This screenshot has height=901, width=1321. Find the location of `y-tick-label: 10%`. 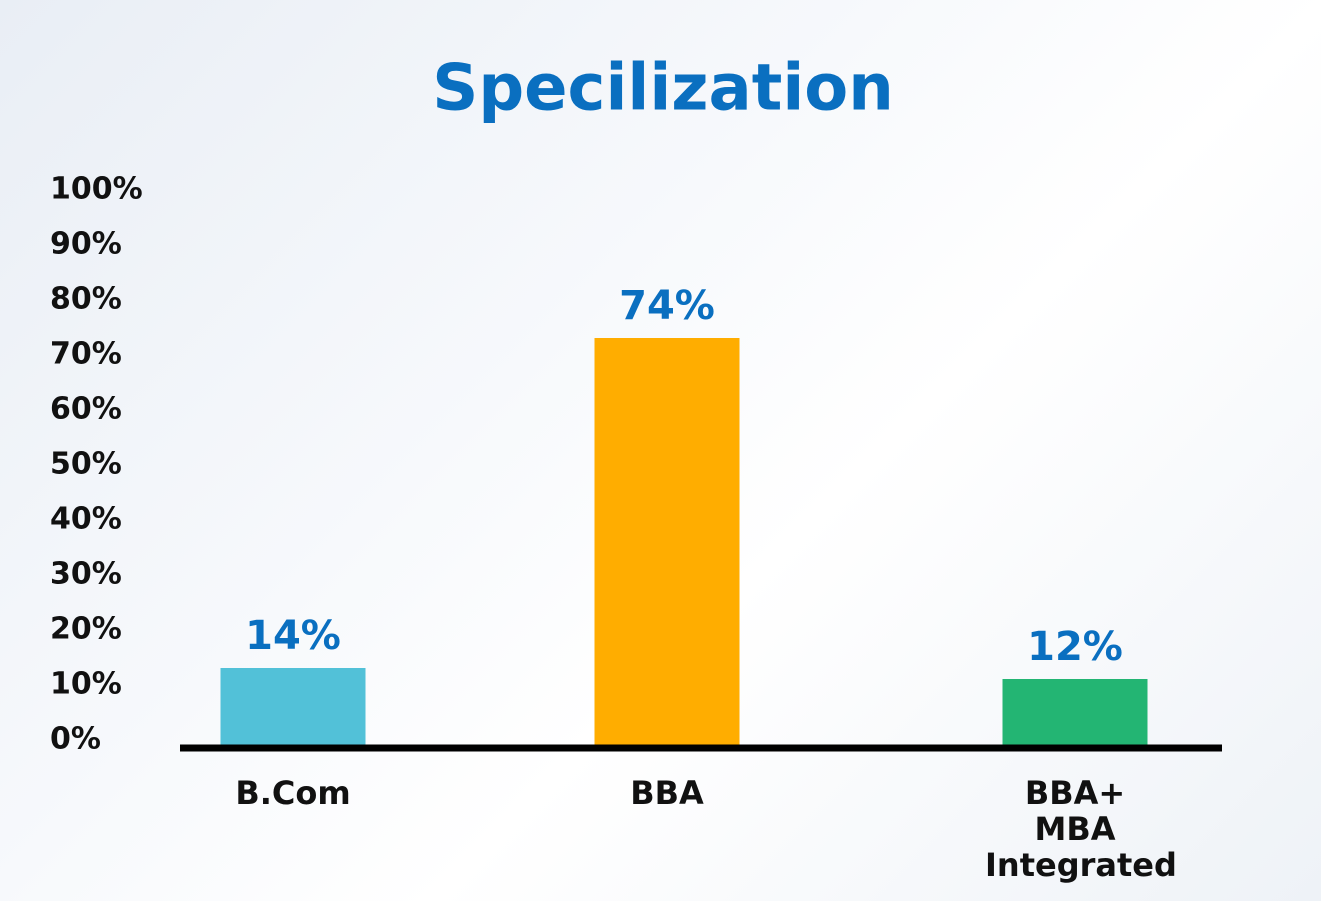

y-tick-label: 10% is located at coordinates (86, 684).